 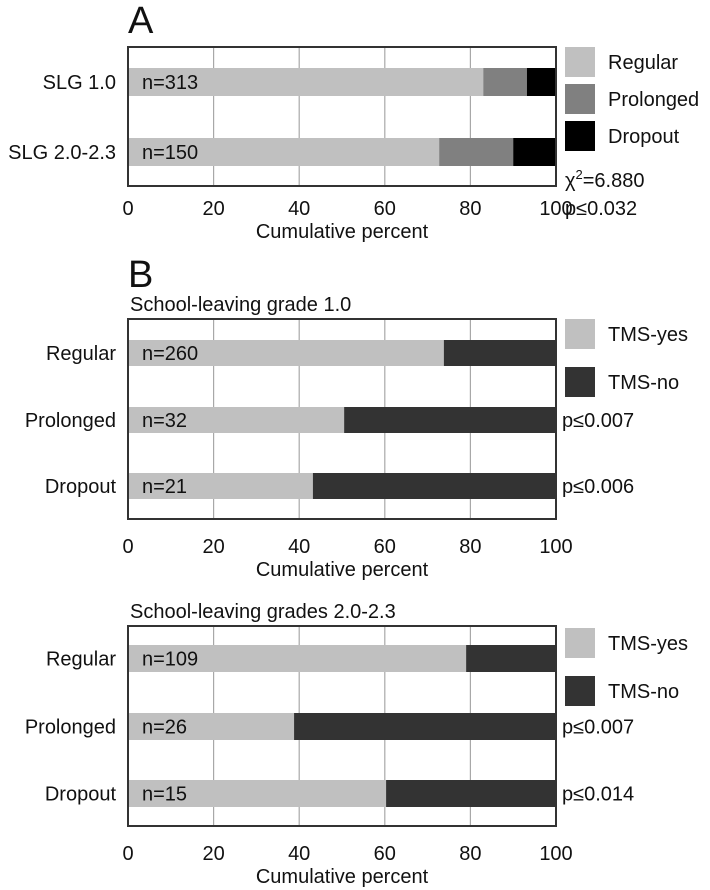 I want to click on row-p-value: p≤0.014, so click(x=598, y=795).